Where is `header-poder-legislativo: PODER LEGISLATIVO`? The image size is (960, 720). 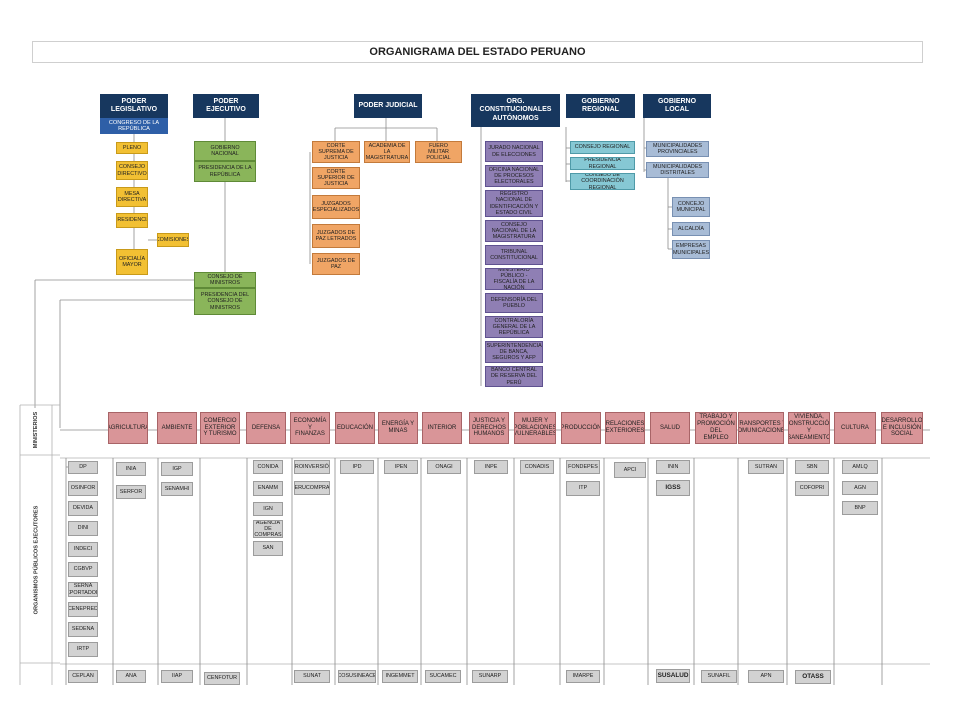 header-poder-legislativo: PODER LEGISLATIVO is located at coordinates (134, 106).